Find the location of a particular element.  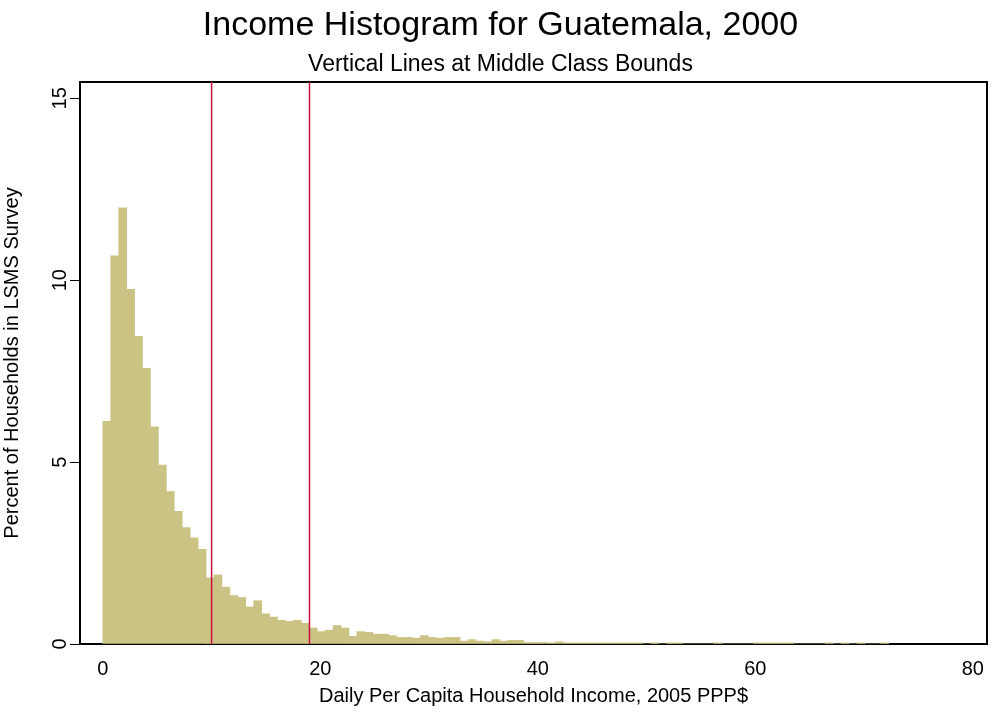

x-tick-label: 20 is located at coordinates (320, 667).